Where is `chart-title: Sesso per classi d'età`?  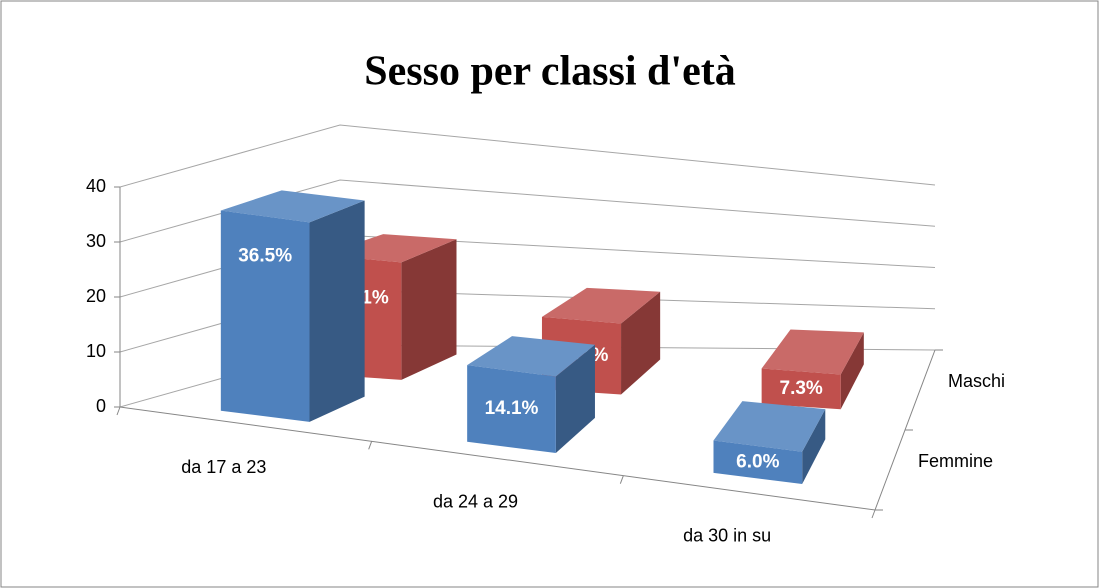 chart-title: Sesso per classi d'età is located at coordinates (549, 72).